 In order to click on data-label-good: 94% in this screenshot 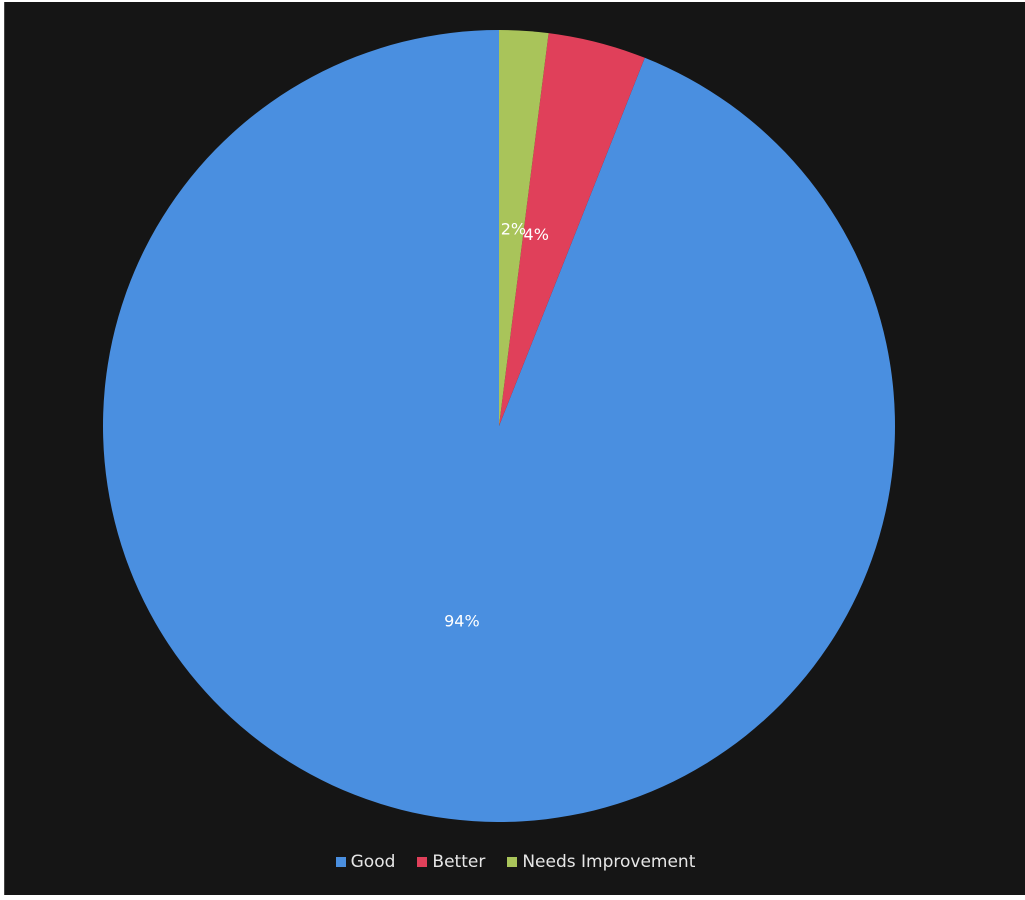, I will do `click(462, 620)`.